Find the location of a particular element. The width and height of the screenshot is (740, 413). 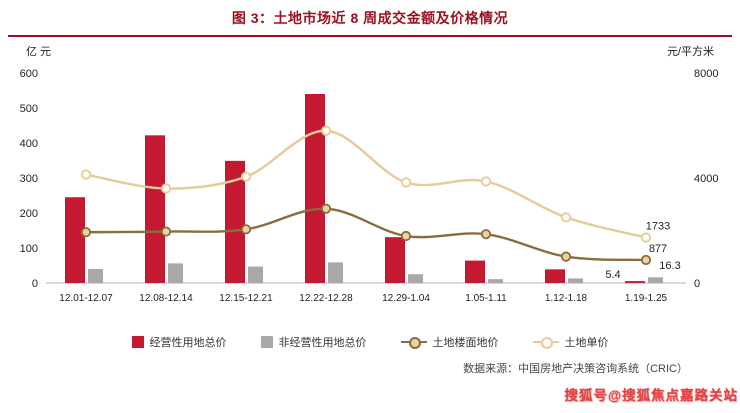

data-label: 16.3 is located at coordinates (669, 266).